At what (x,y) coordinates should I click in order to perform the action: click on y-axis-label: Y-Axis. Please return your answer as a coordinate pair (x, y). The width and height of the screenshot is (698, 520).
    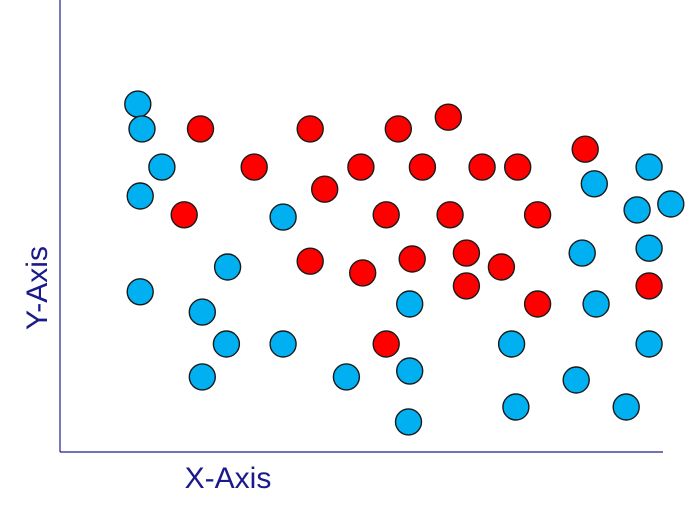
    Looking at the image, I should click on (37, 288).